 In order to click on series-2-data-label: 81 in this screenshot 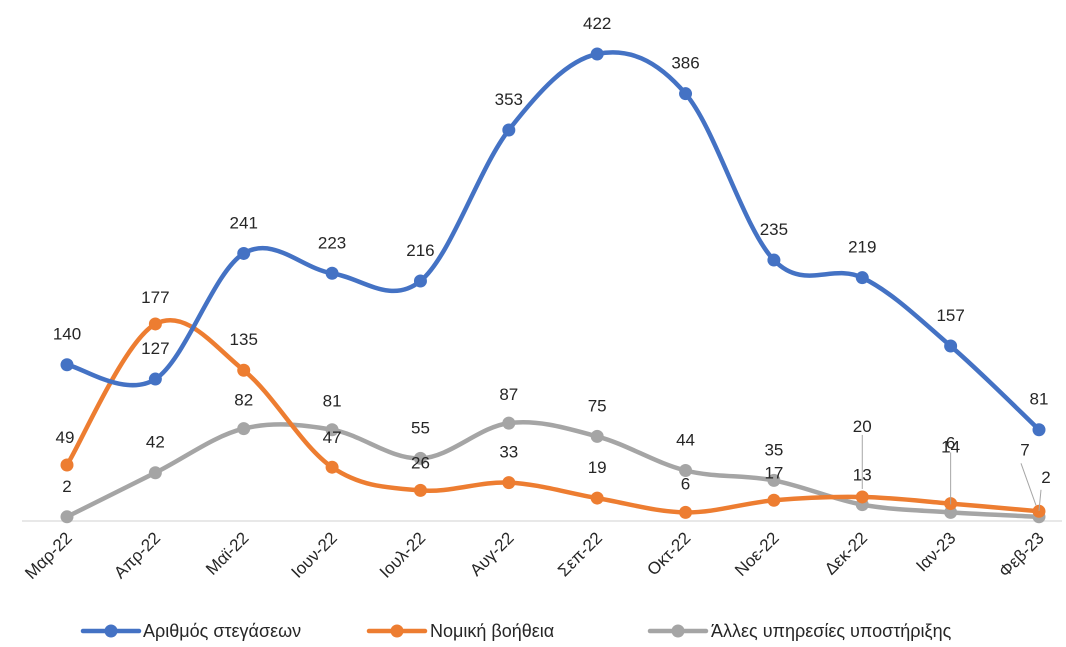, I will do `click(332, 401)`.